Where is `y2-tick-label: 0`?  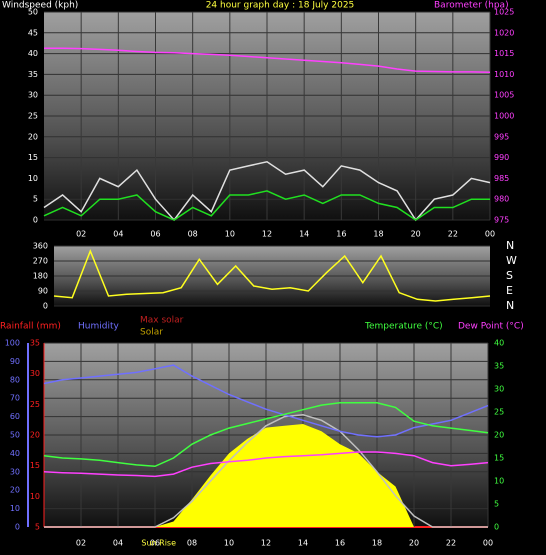
y2-tick-label: 0 is located at coordinates (496, 527).